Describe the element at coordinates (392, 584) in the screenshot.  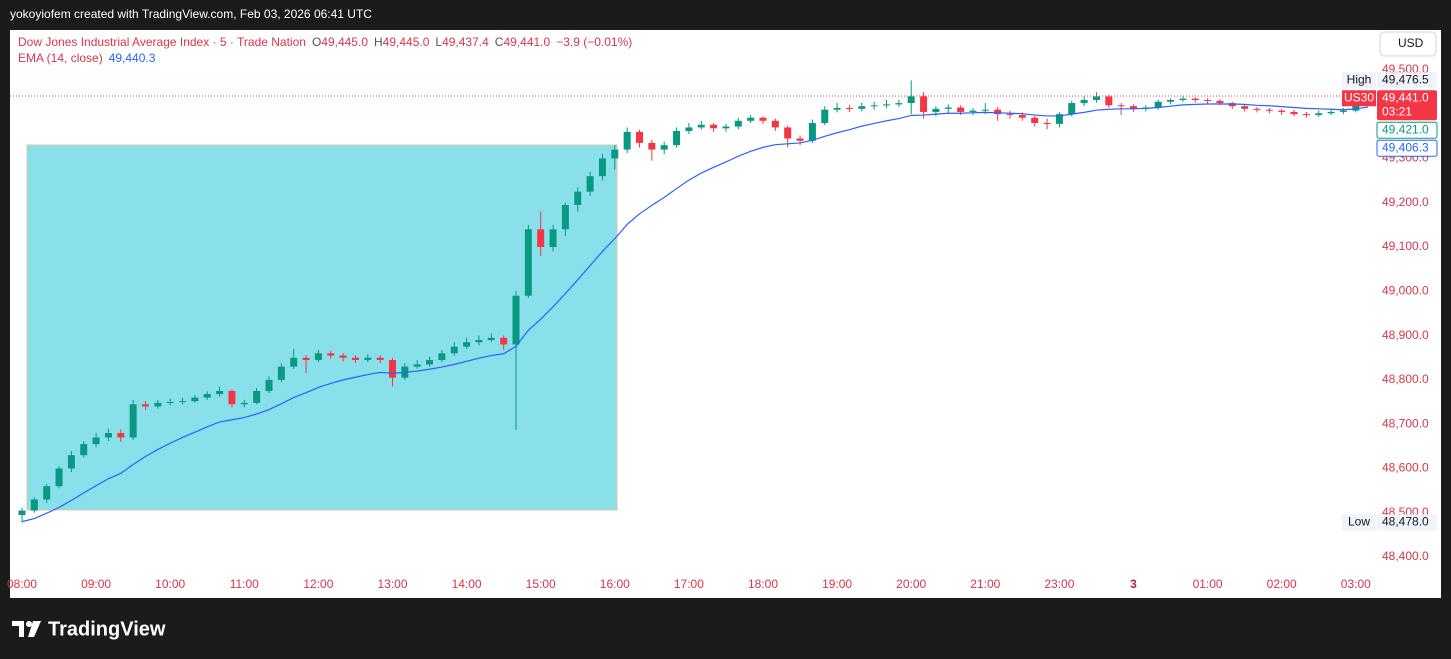
I see `x-tick-label: 13:00` at that location.